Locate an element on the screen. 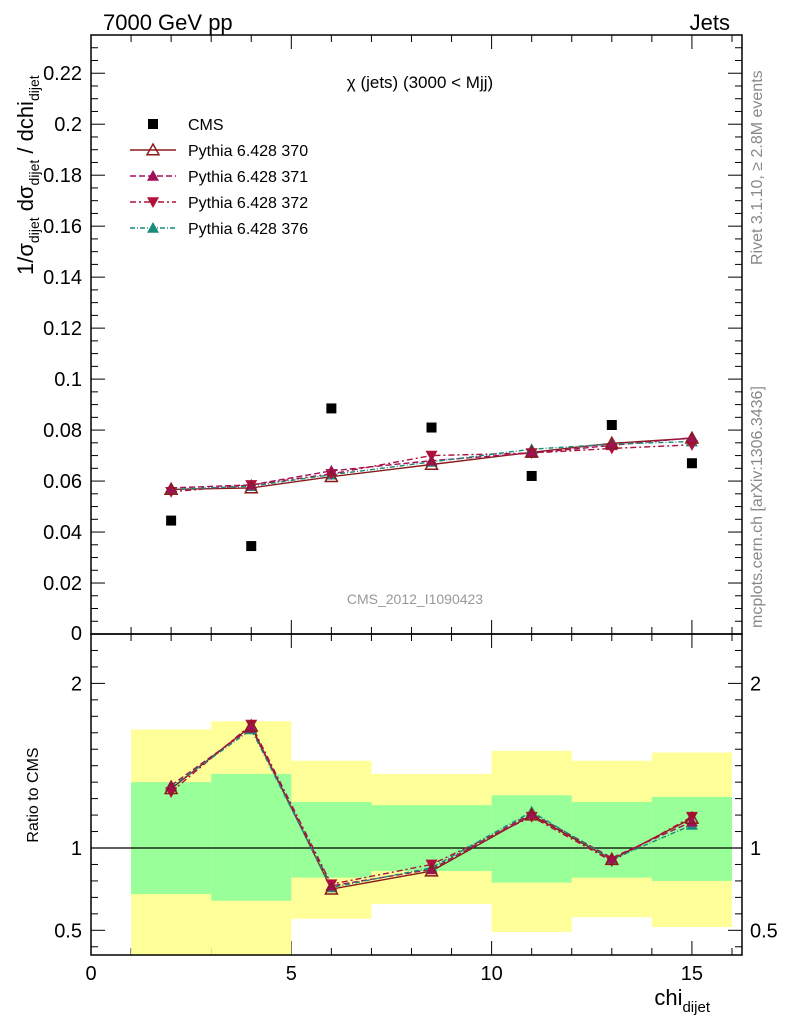 The image size is (786, 1024). ratio-tick-label-right: 2 is located at coordinates (755, 684).